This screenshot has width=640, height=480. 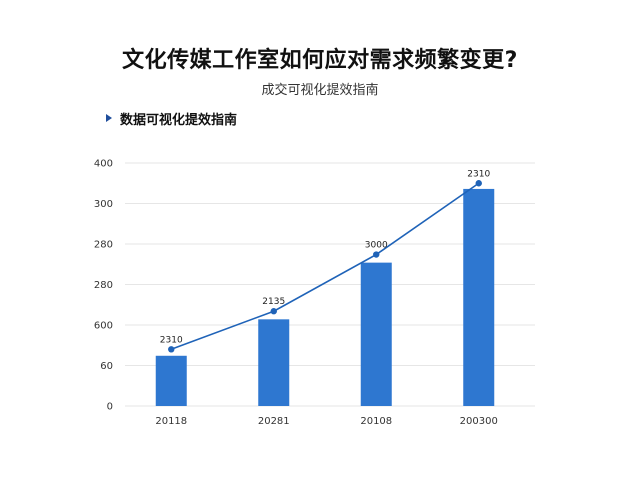 I want to click on y-tick-label: 600, so click(x=103, y=326).